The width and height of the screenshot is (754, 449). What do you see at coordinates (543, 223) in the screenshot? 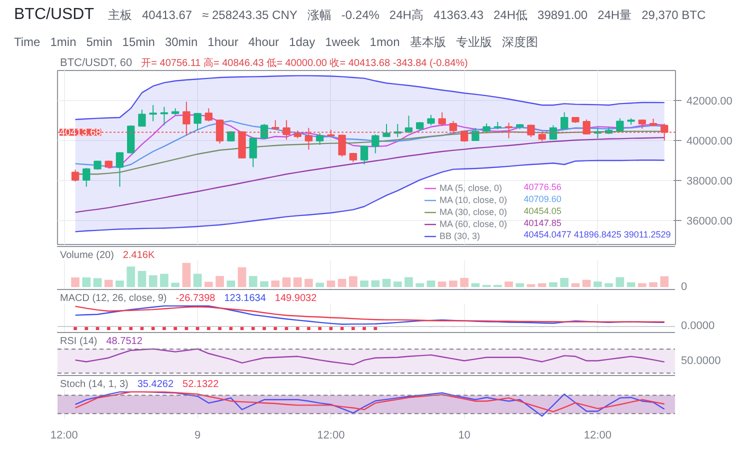
I see `annotation: 40147.85` at bounding box center [543, 223].